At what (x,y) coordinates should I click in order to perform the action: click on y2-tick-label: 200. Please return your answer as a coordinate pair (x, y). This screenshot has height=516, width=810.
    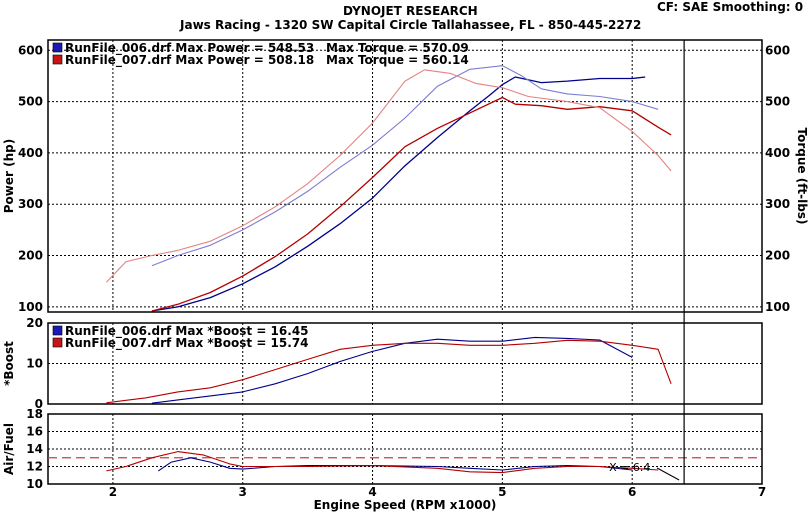
    Looking at the image, I should click on (777, 256).